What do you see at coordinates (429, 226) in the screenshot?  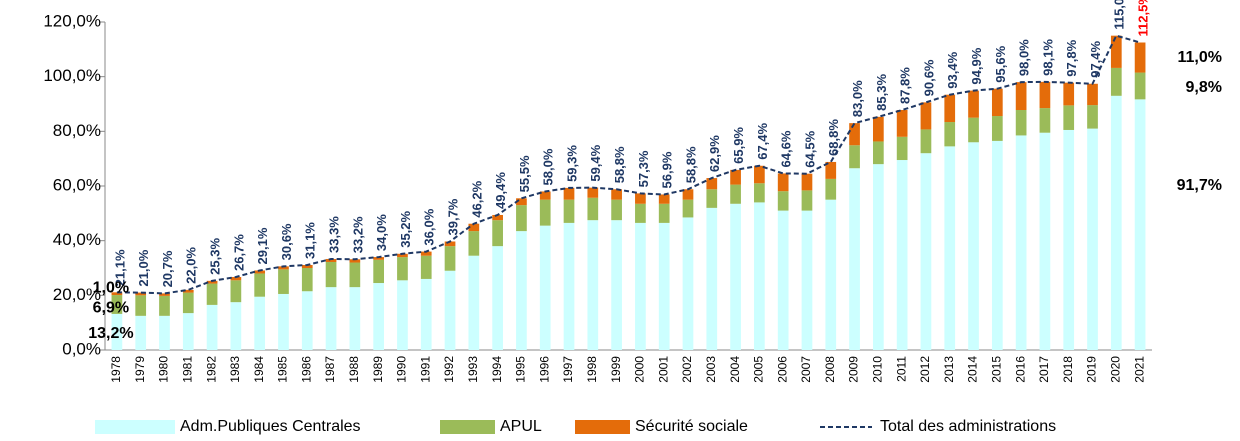 I see `total-label: 36,0%` at bounding box center [429, 226].